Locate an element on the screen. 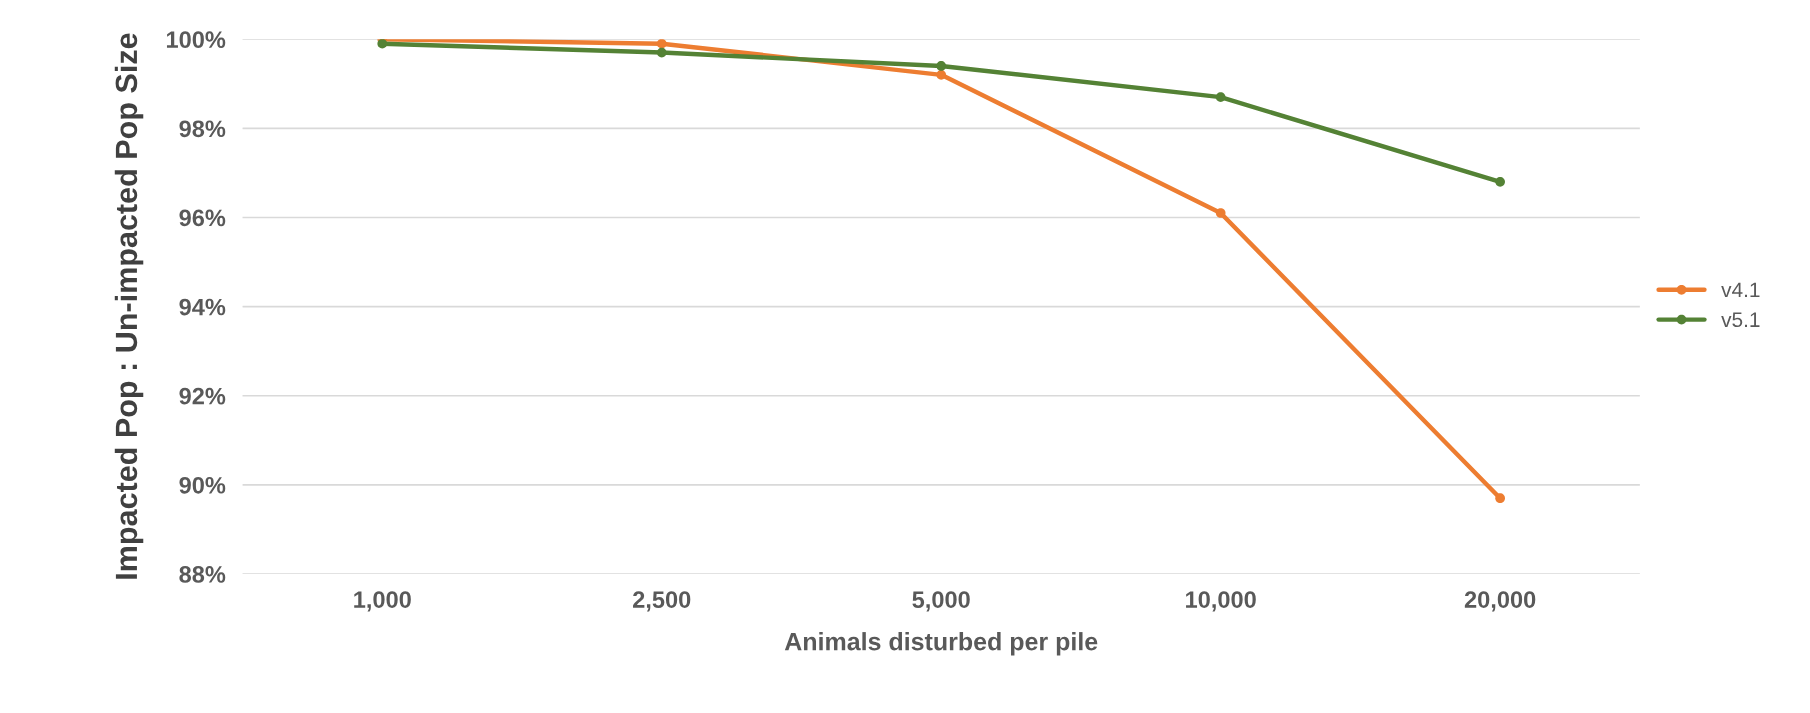  y-tick-label: 100% is located at coordinates (196, 39).